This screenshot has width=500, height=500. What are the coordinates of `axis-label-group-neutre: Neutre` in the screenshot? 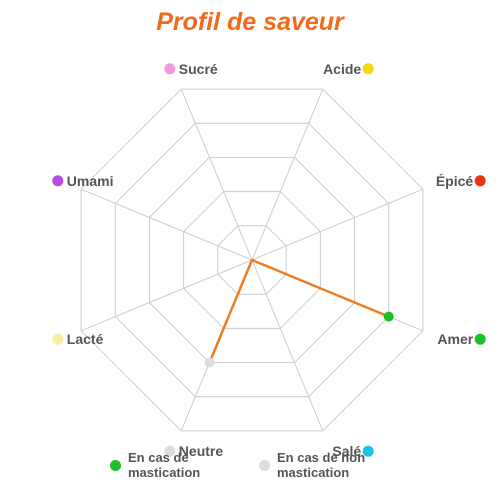 It's located at (193, 451).